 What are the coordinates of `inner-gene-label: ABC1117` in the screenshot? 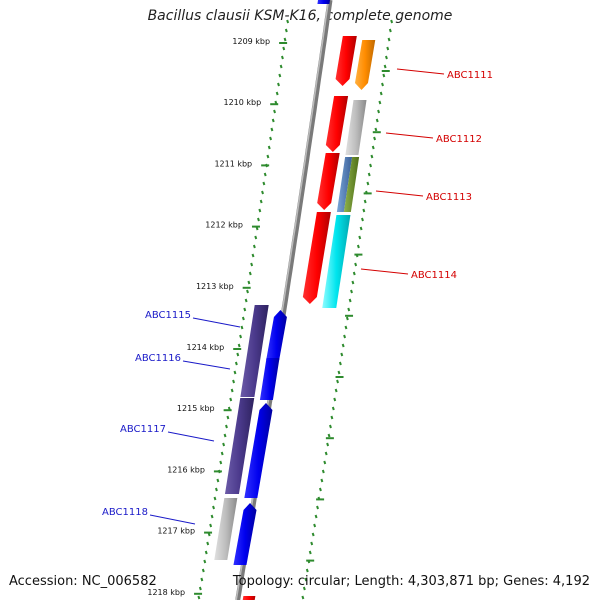 It's located at (143, 429).